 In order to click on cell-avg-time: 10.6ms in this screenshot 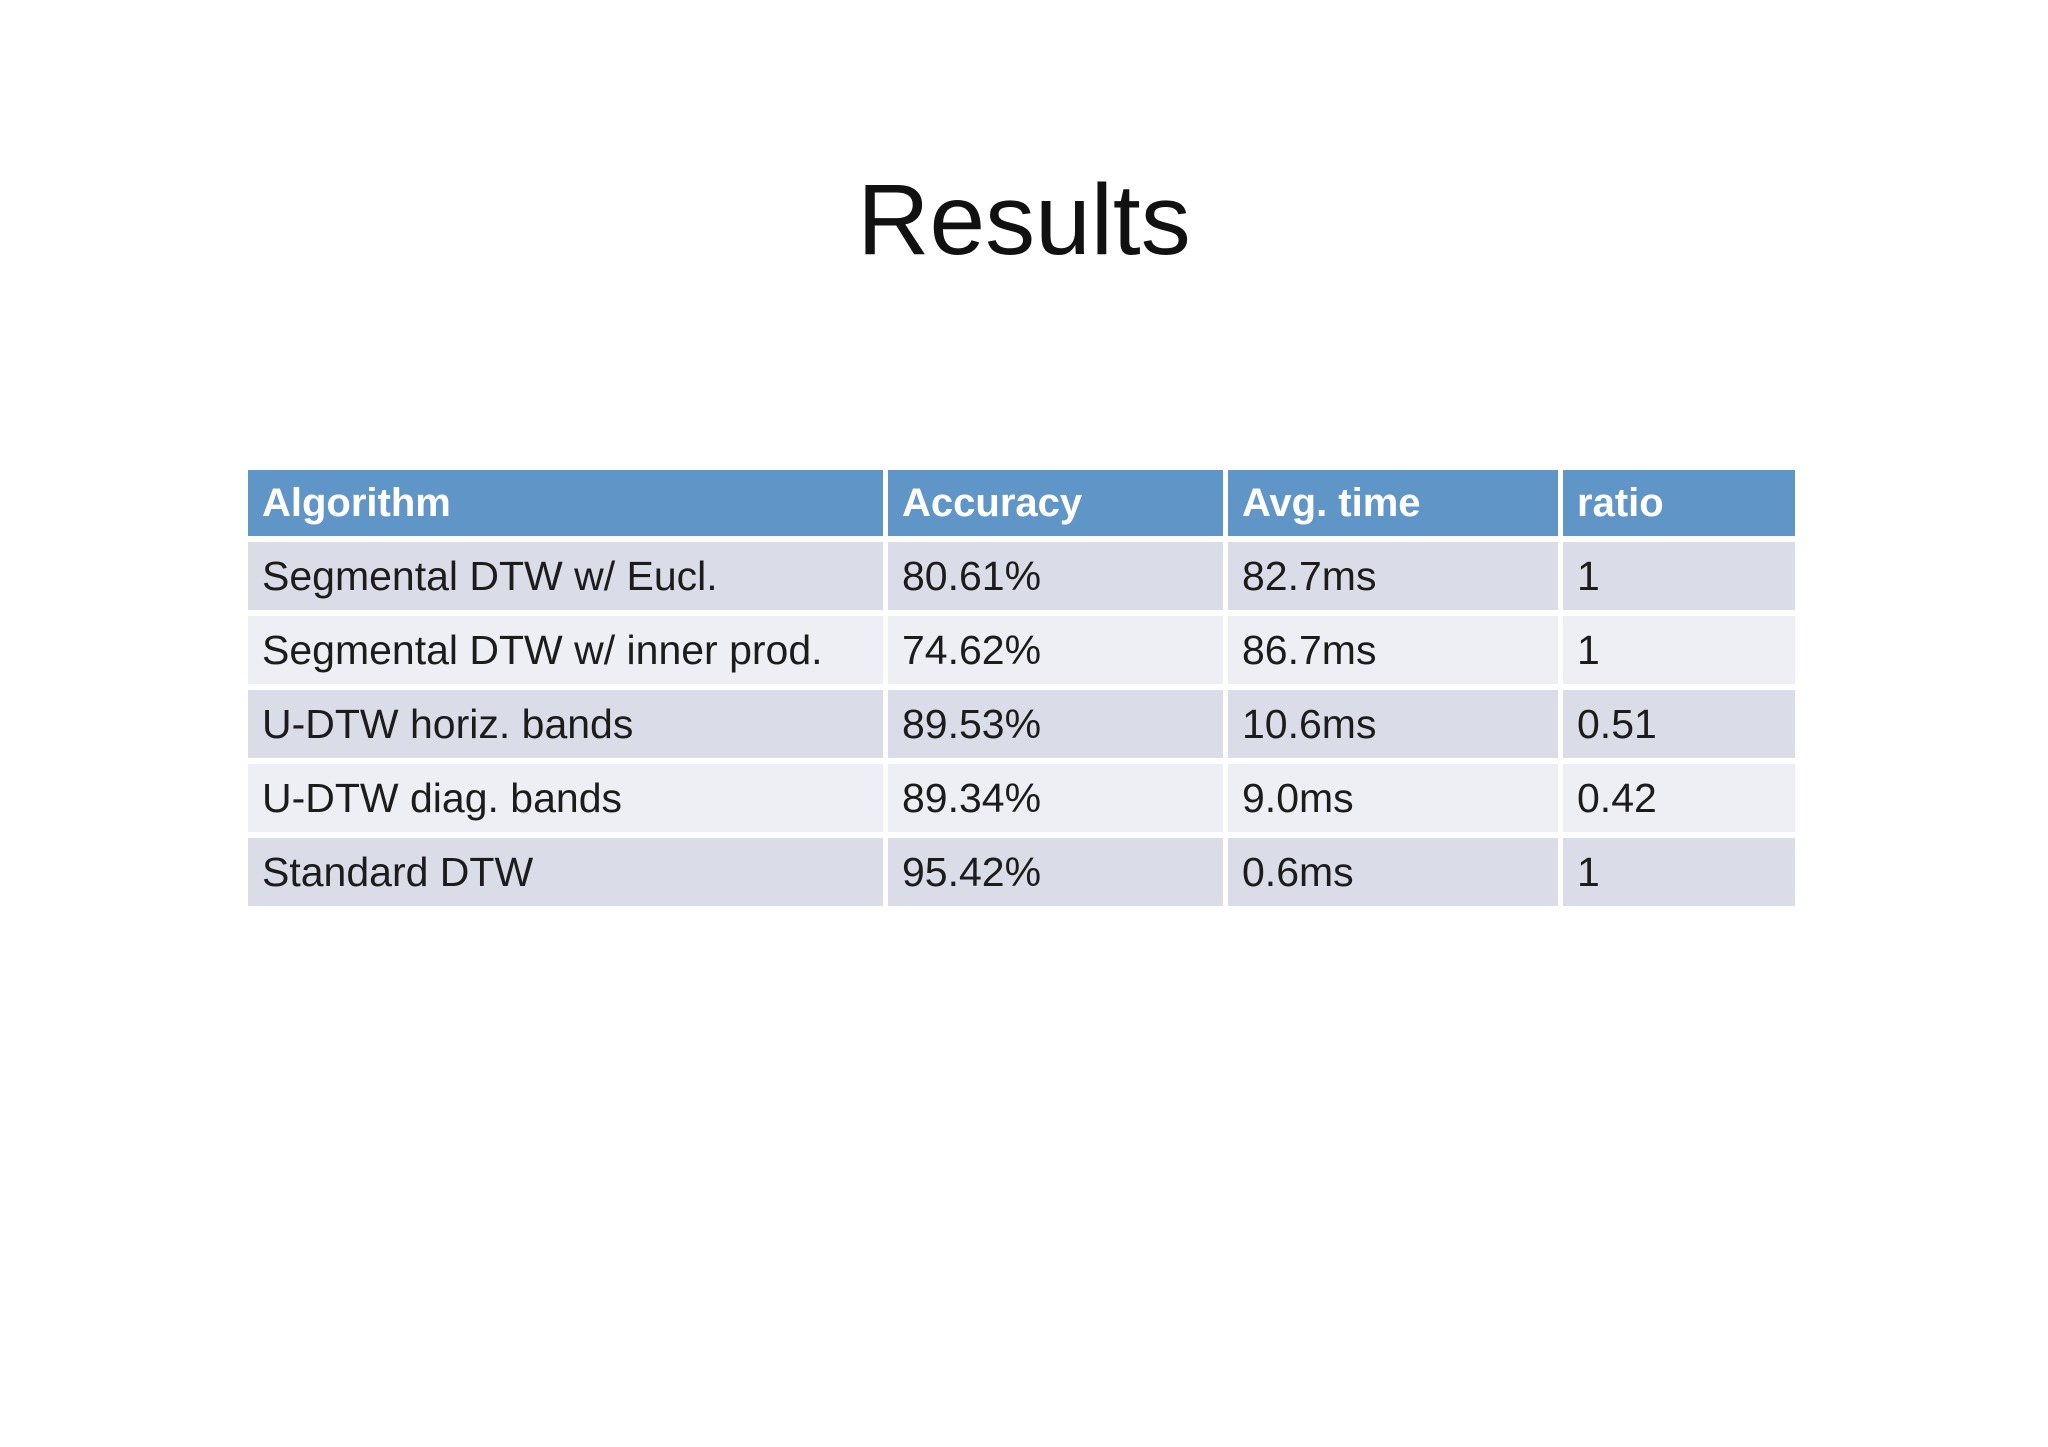, I will do `click(1393, 724)`.